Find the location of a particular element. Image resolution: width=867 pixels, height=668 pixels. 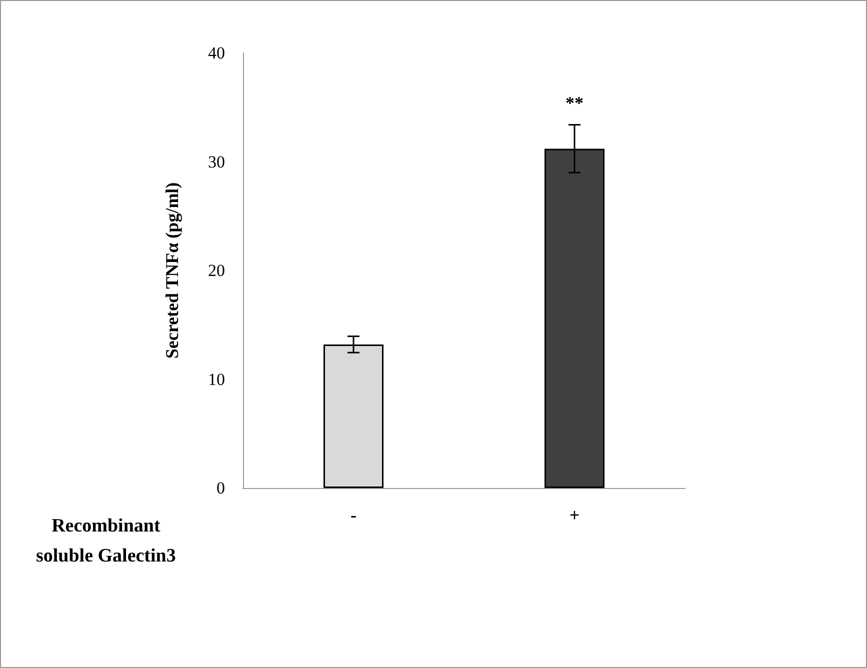

y-tick-label: 0 is located at coordinates (220, 488).